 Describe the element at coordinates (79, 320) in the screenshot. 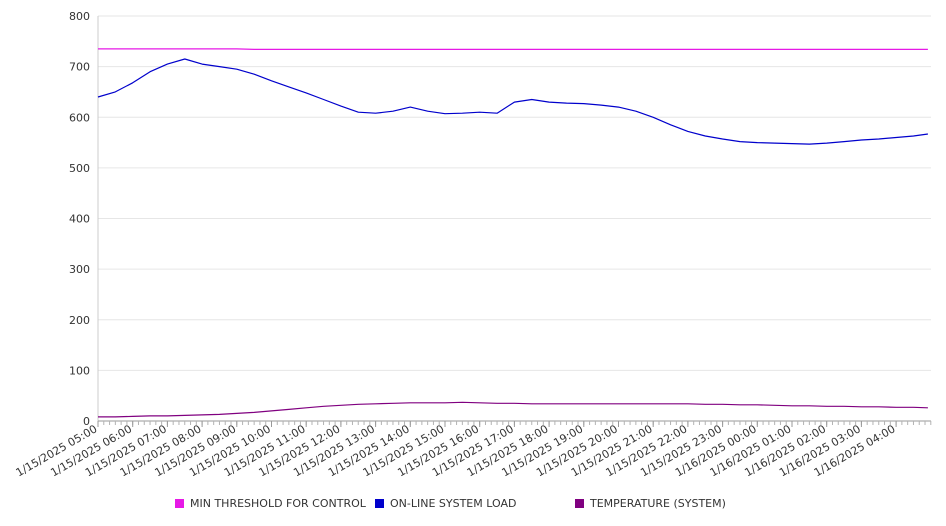

I see `y-tick-label: 200` at that location.